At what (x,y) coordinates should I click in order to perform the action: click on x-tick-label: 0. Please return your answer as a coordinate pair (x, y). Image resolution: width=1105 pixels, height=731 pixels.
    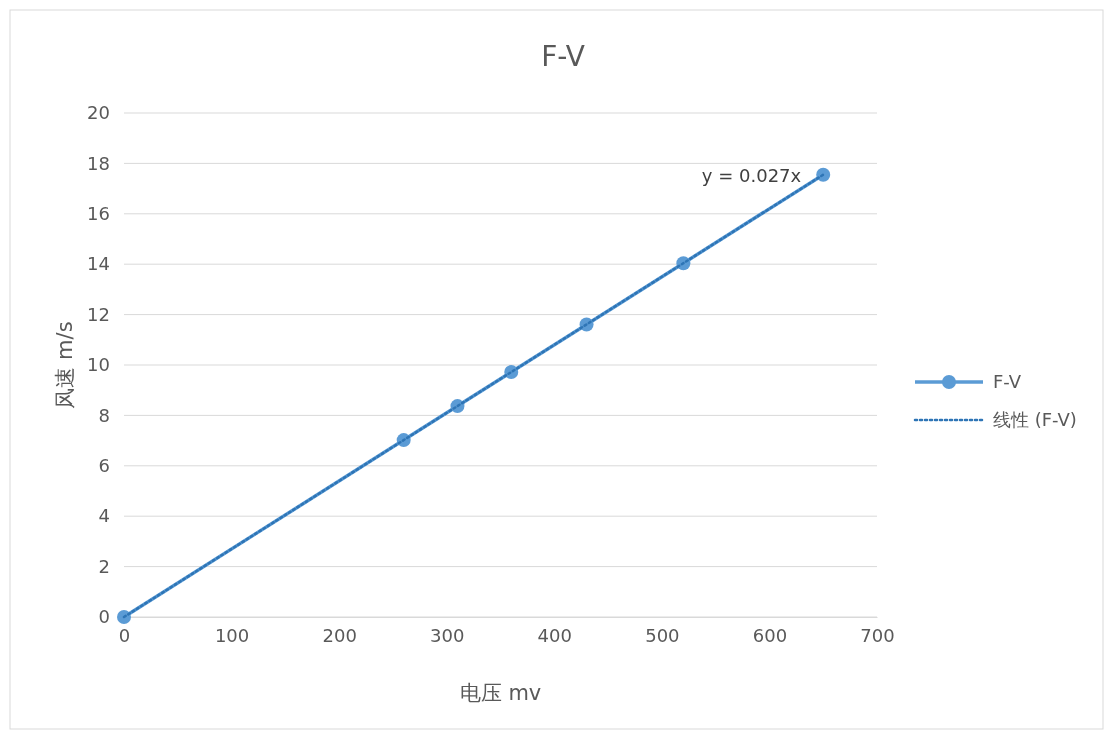
    Looking at the image, I should click on (124, 635).